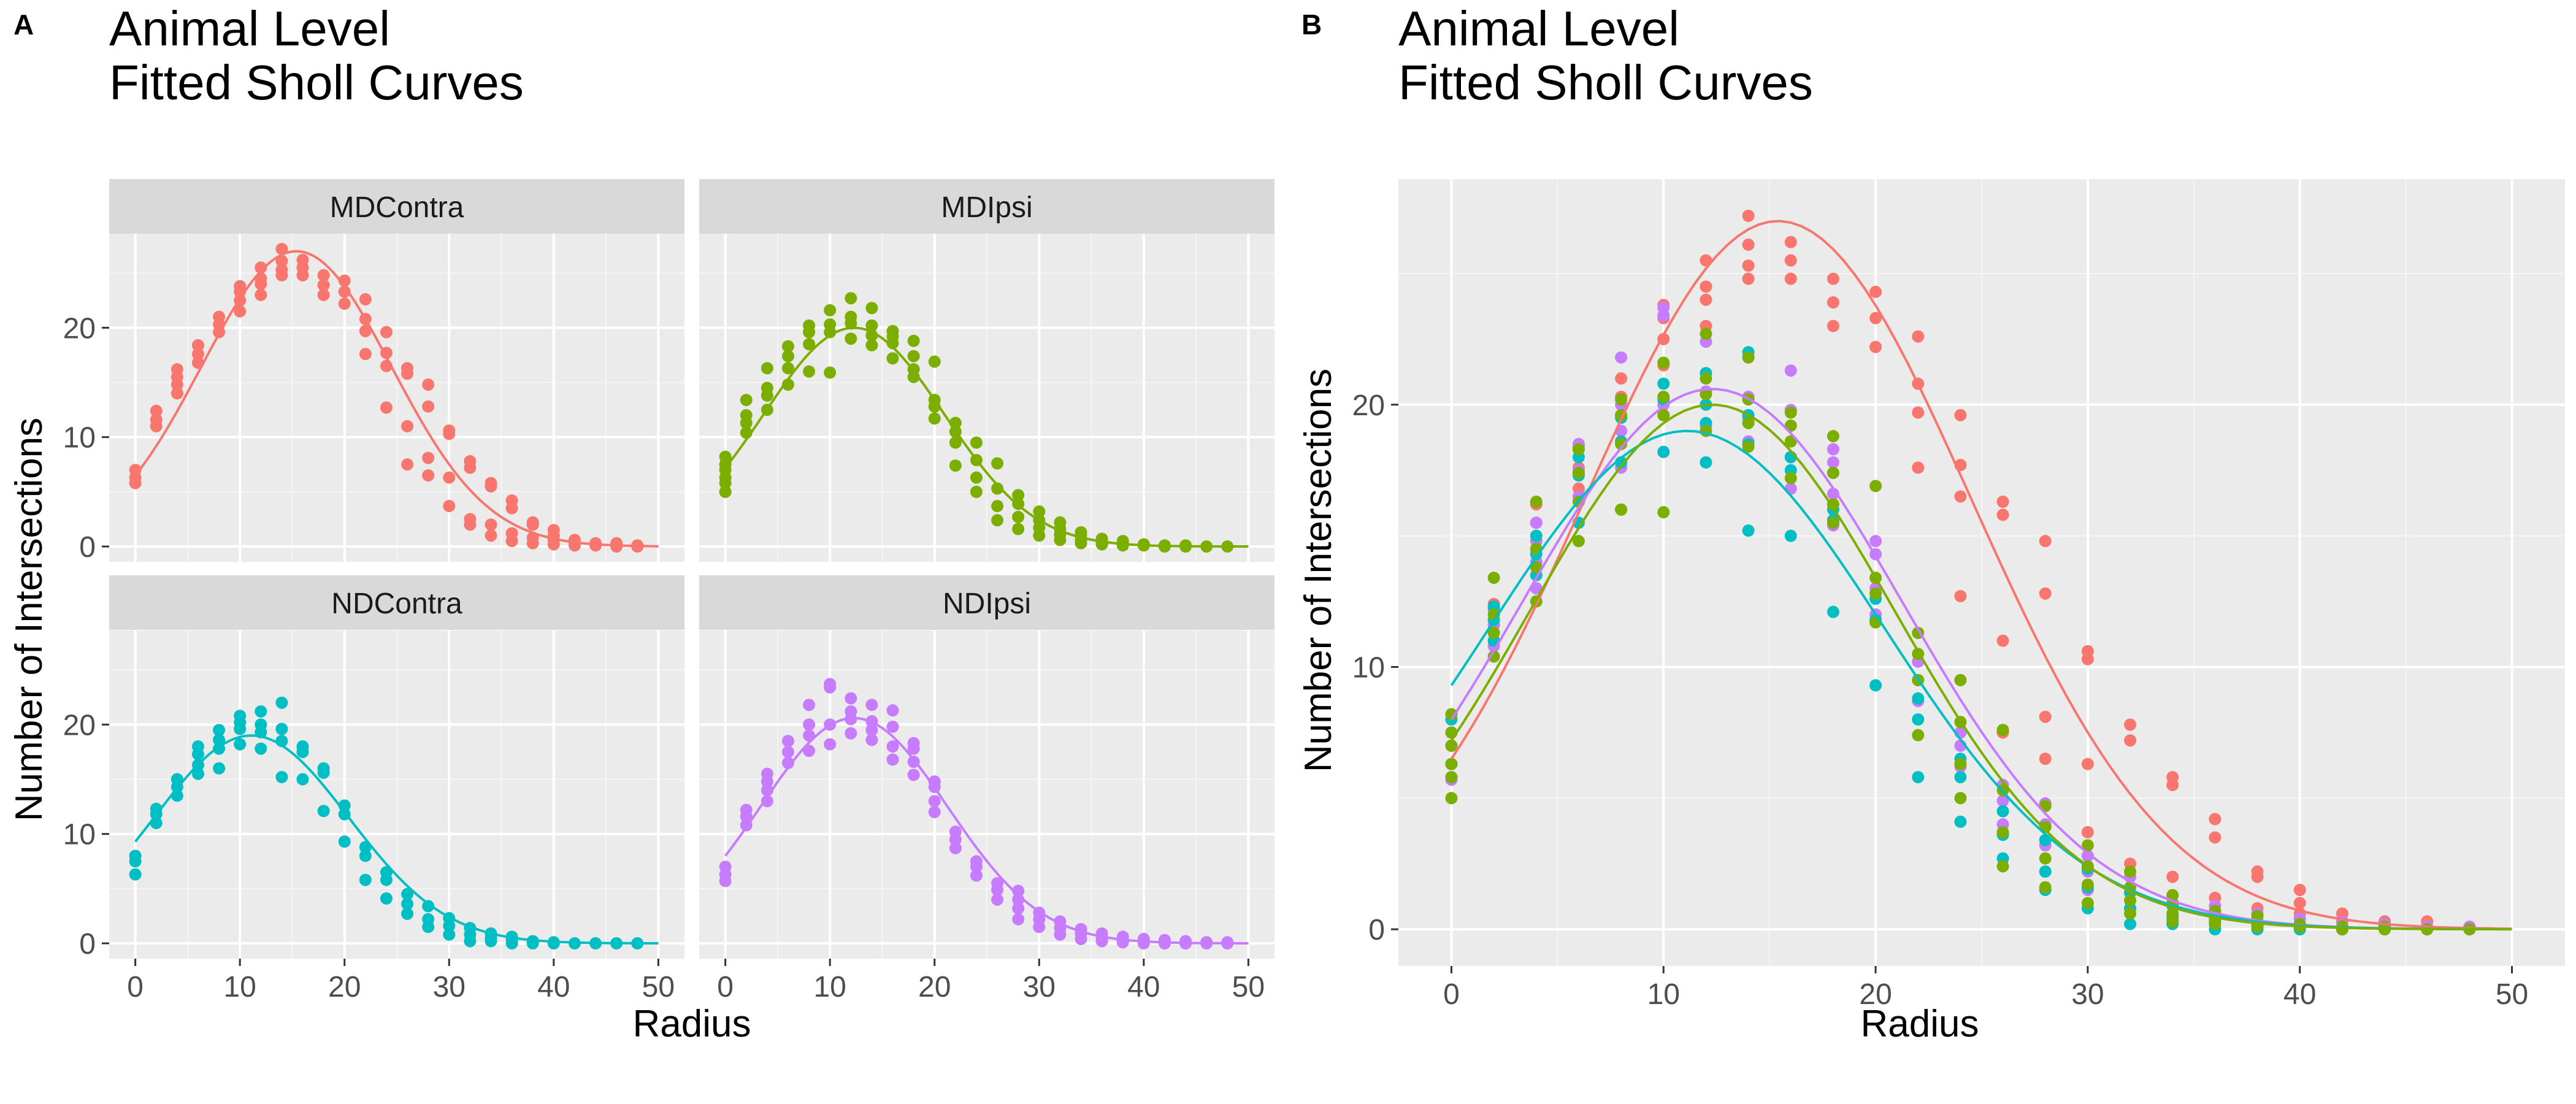 Image resolution: width=2576 pixels, height=1104 pixels. What do you see at coordinates (934, 987) in the screenshot?
I see `facet-ndipsi-x-tick-label: 20` at bounding box center [934, 987].